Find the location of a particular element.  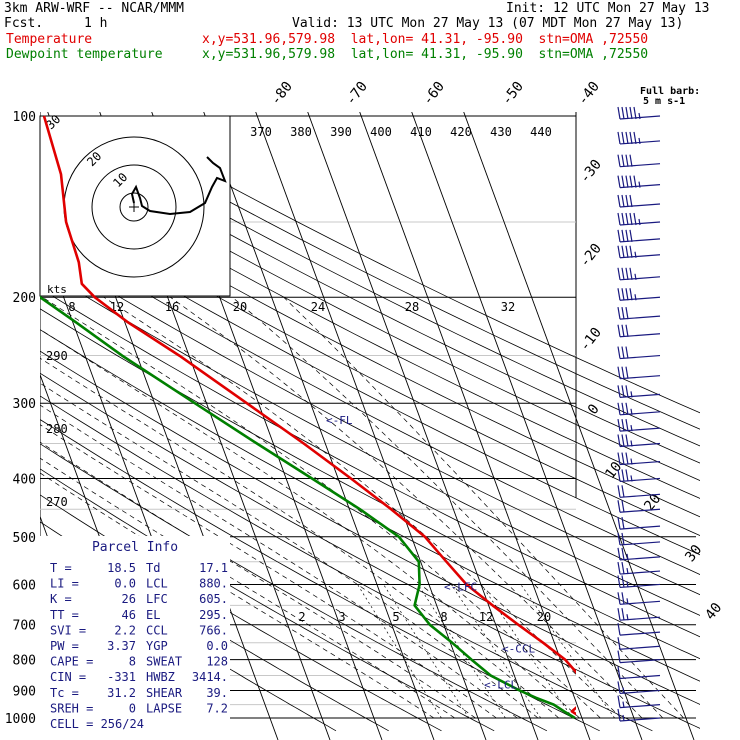

hodograph-trace is located at coordinates (178, 186).